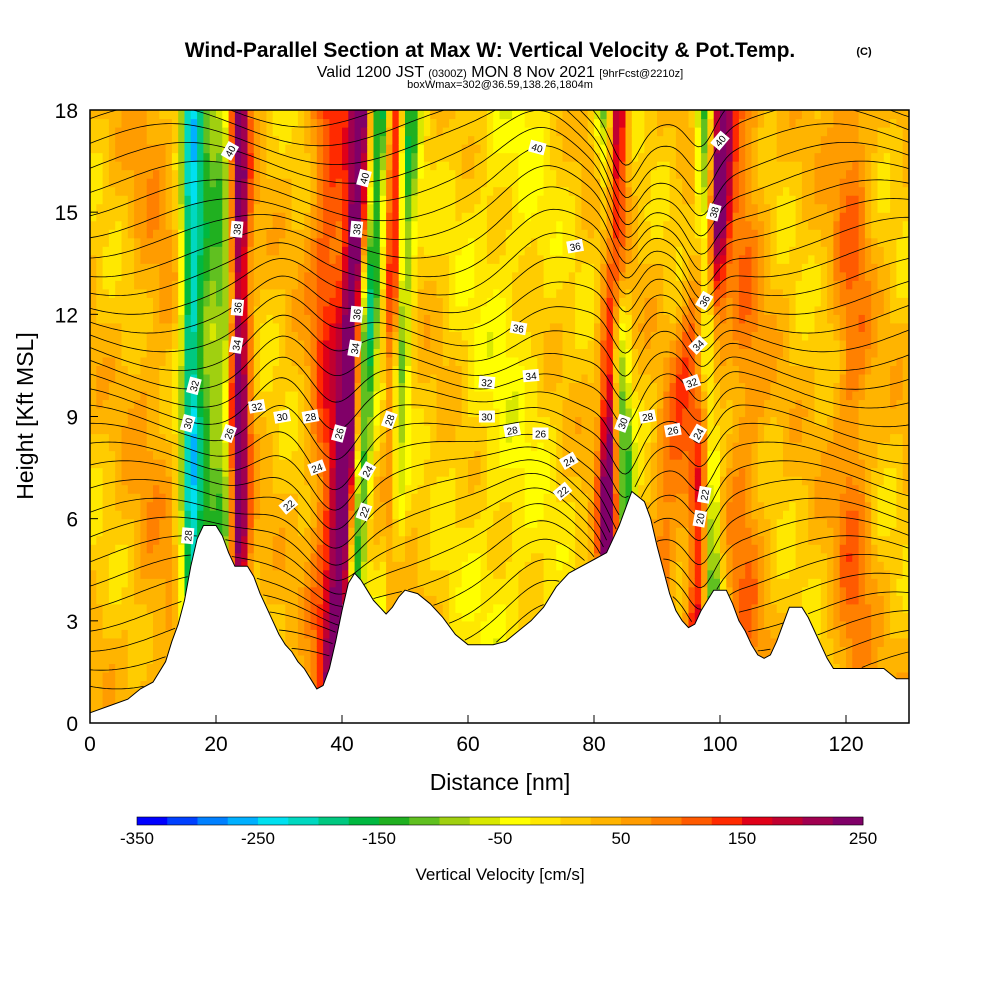 The image size is (1000, 1000). What do you see at coordinates (641, 74) in the screenshot?
I see `subtitle-forecast: [9hrFcst@2210z]` at bounding box center [641, 74].